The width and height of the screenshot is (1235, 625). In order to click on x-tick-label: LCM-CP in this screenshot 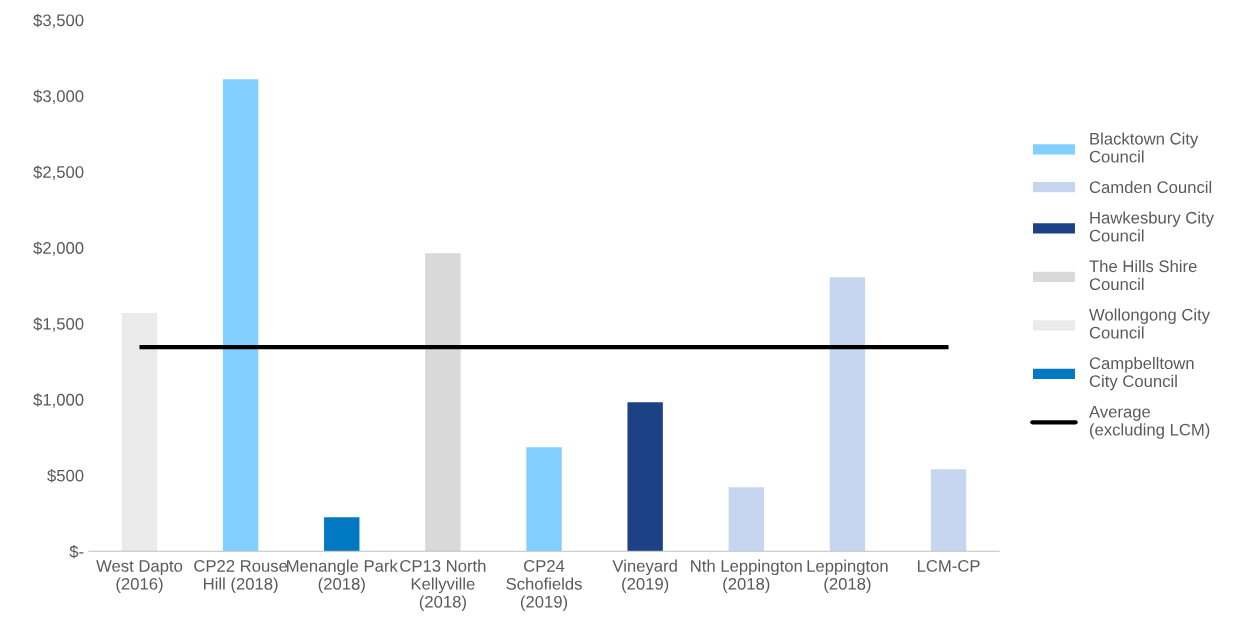, I will do `click(948, 566)`.